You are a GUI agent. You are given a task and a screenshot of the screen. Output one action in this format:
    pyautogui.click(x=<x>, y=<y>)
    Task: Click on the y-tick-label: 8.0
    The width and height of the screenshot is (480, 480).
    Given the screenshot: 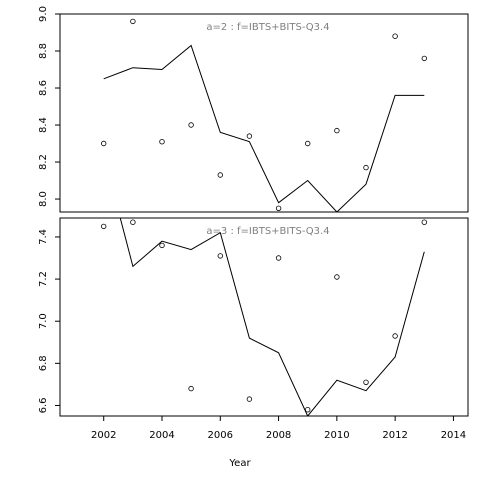 What is the action you would take?
    pyautogui.click(x=43, y=199)
    